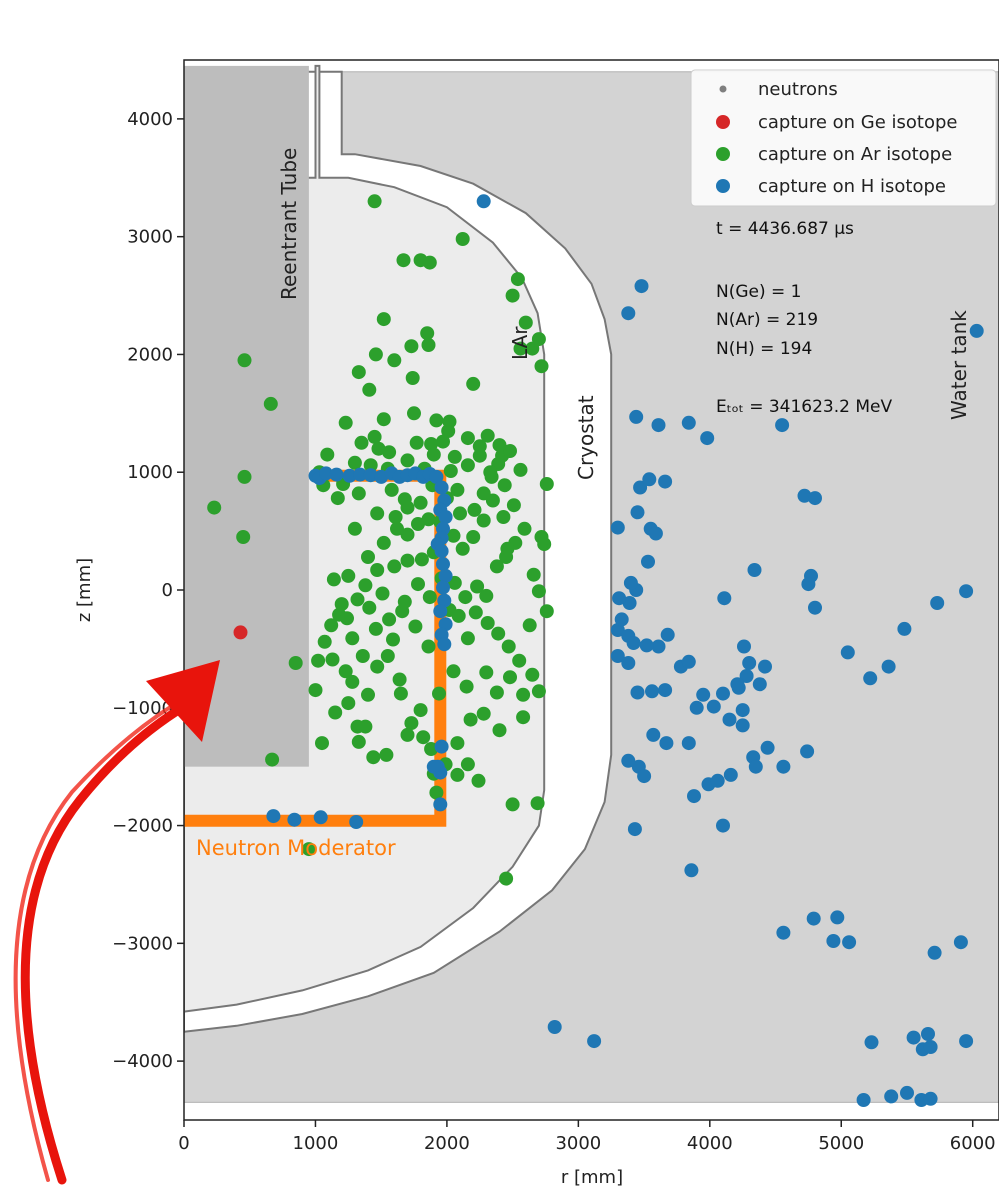 This screenshot has height=1188, width=999. Describe the element at coordinates (843, 138) in the screenshot. I see `legend-box` at that location.